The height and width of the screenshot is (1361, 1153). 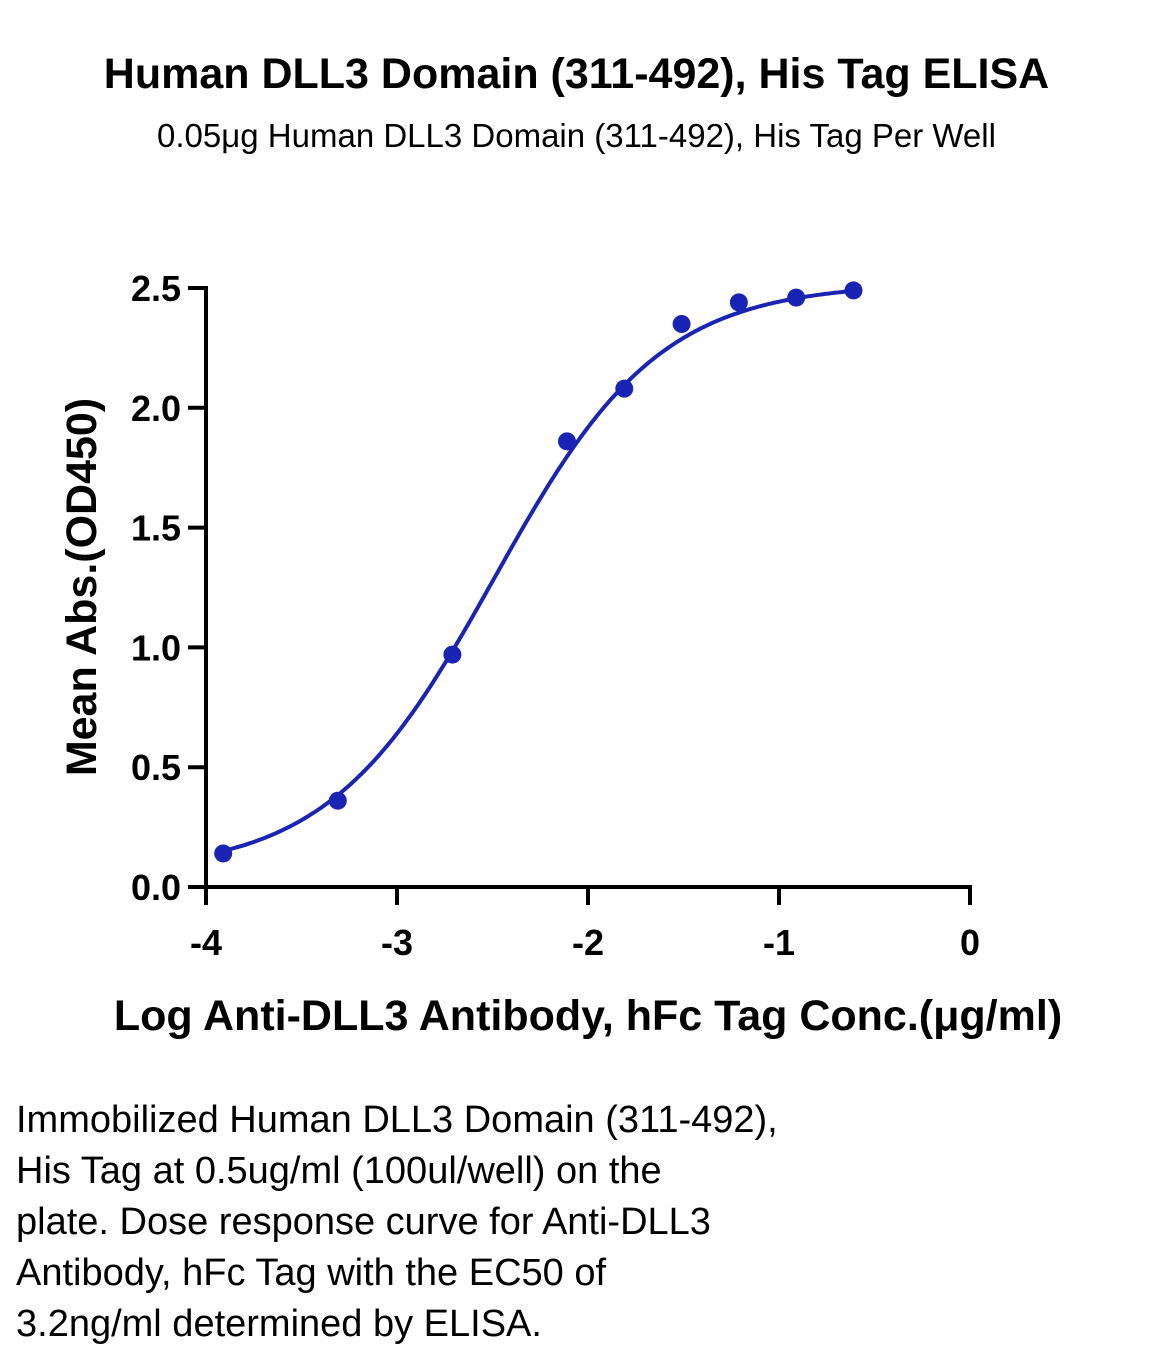 I want to click on x-tick-label: 0, so click(x=970, y=942).